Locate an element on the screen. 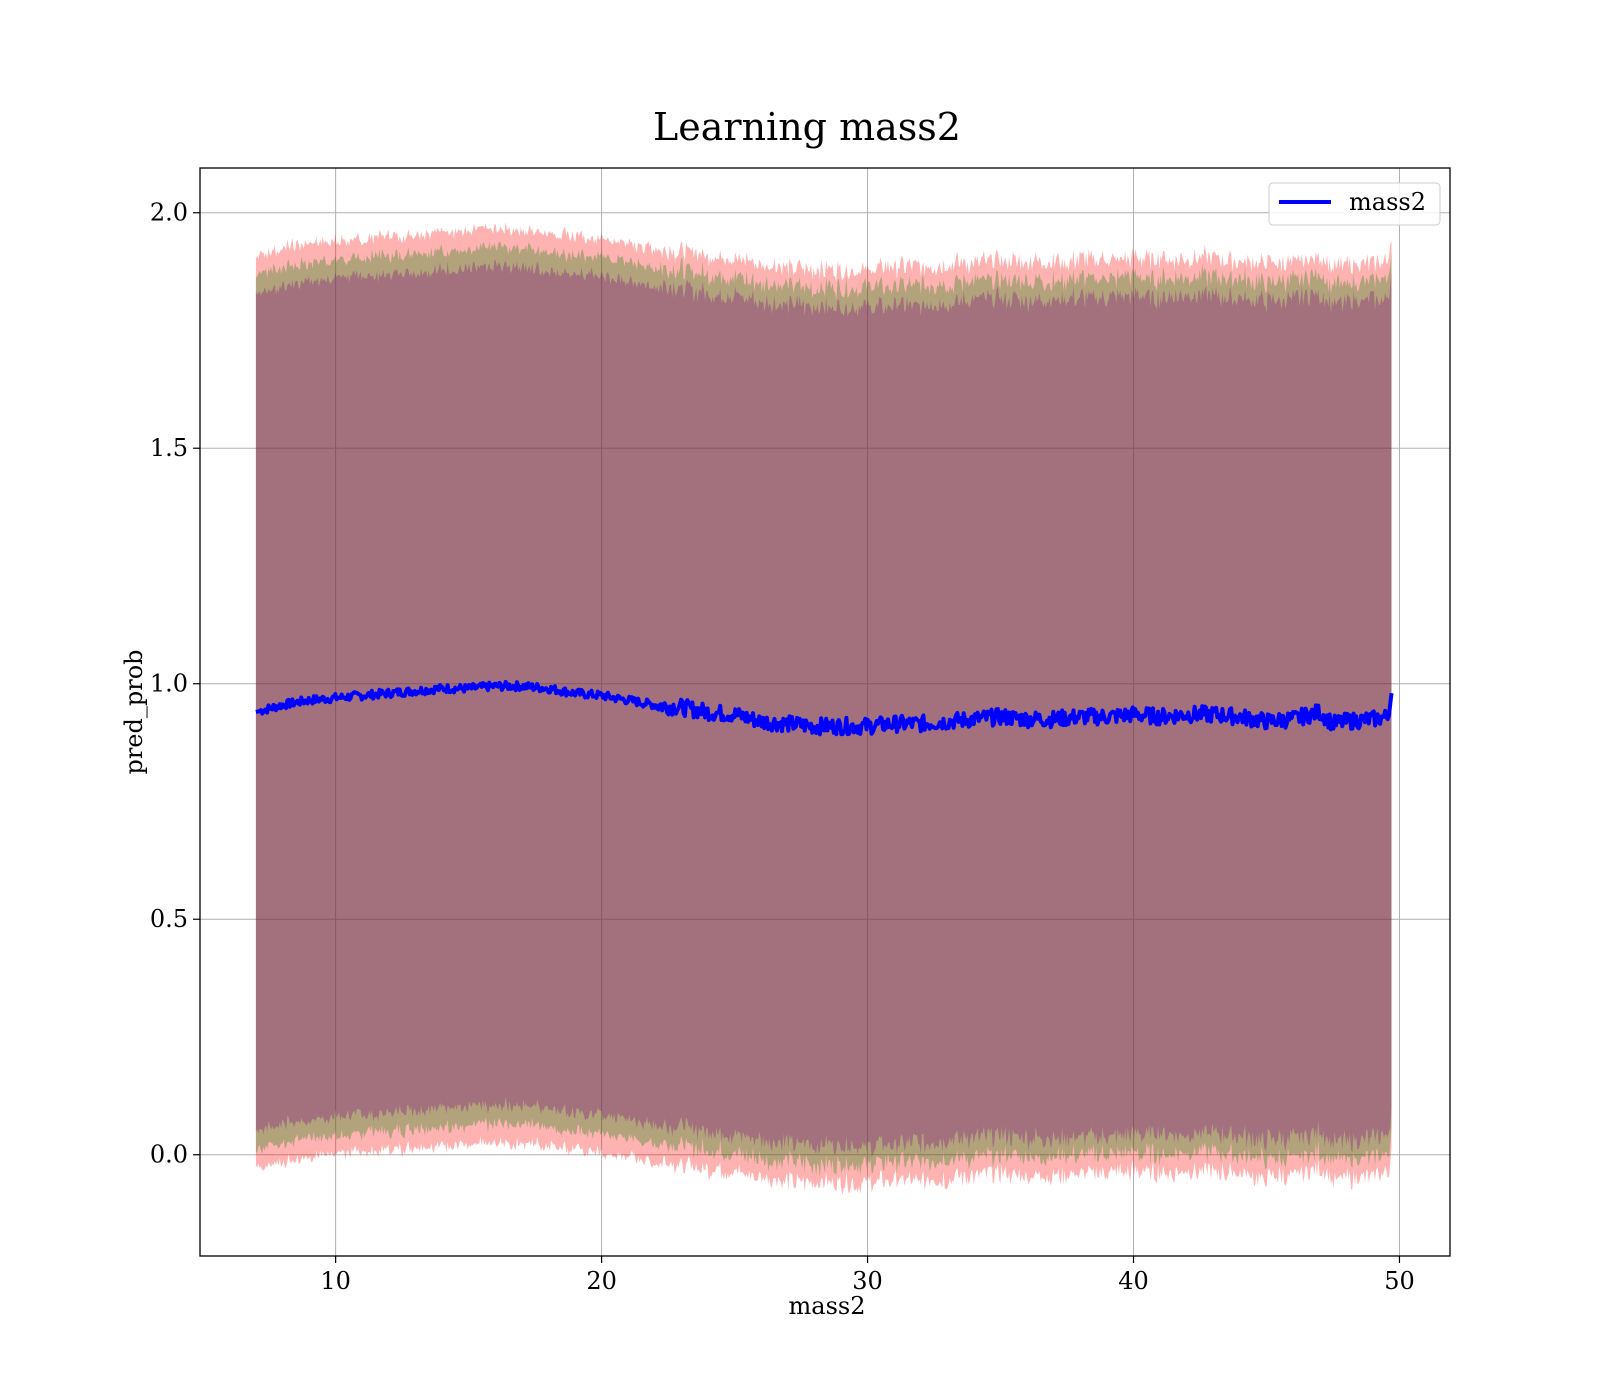 The height and width of the screenshot is (1400, 1600). x-axis-ticks: 10 20 30 40 50 is located at coordinates (867, 1275).